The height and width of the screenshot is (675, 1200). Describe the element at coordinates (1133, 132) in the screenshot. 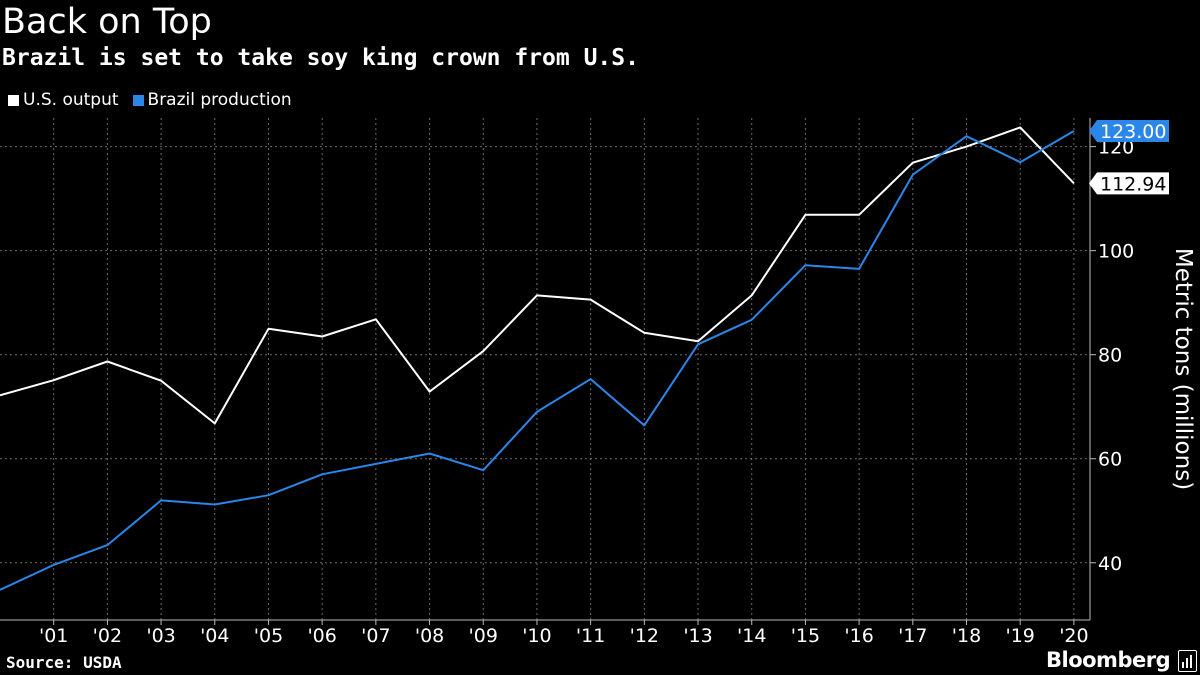

I see `brazil-end-label: 123.00` at that location.